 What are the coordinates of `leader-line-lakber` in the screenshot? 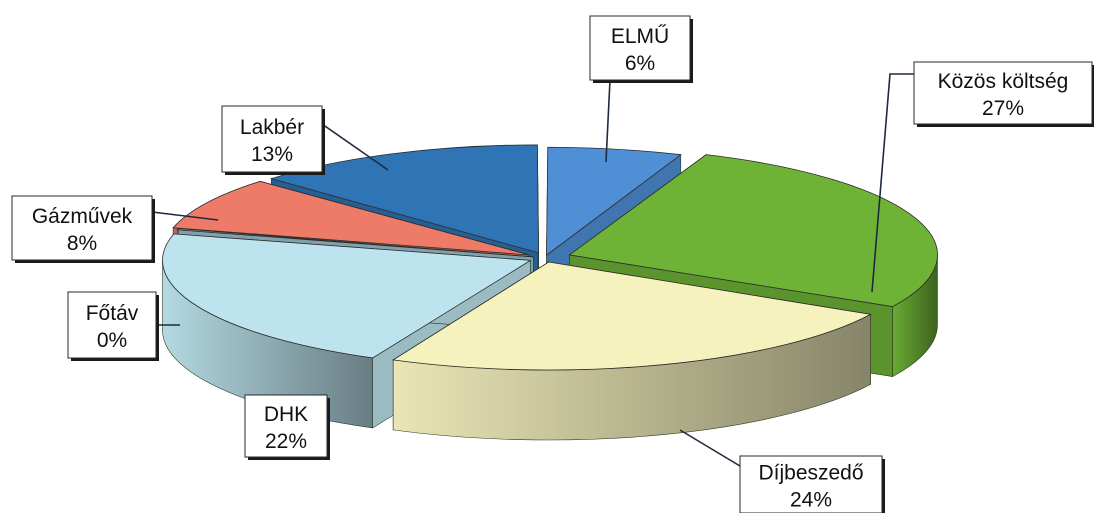 It's located at (355, 147).